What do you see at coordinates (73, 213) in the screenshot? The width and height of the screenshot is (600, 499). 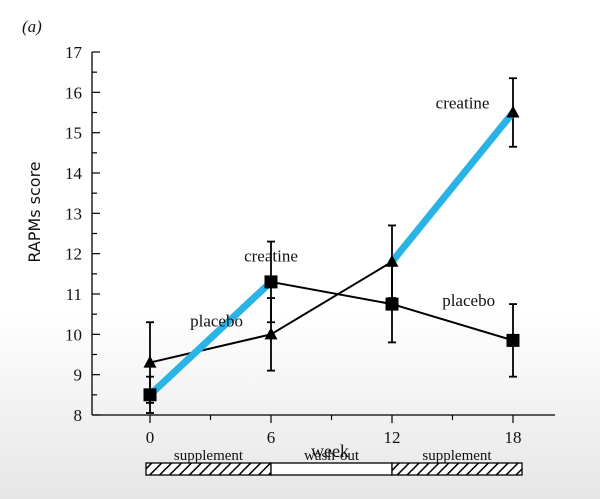 I see `y-tick-label: 13` at bounding box center [73, 213].